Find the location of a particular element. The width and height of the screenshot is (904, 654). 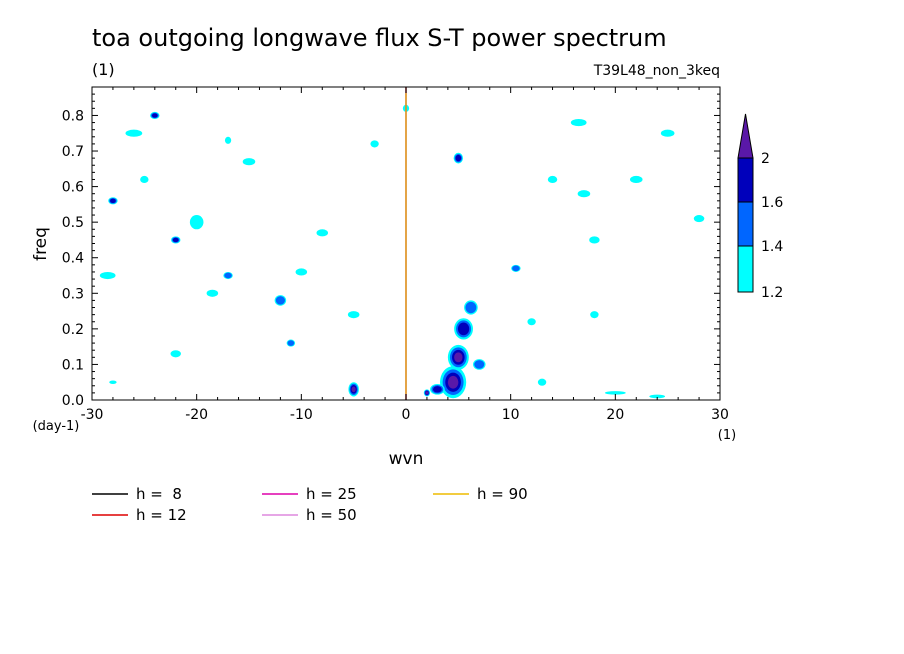

x-tick-label: -30 is located at coordinates (92, 415).